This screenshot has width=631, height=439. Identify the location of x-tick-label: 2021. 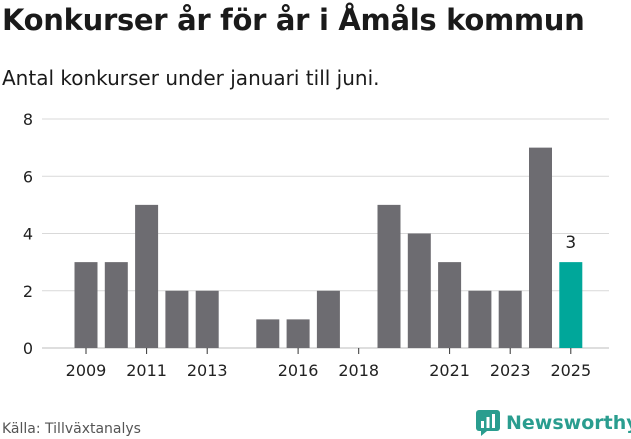
(449, 370).